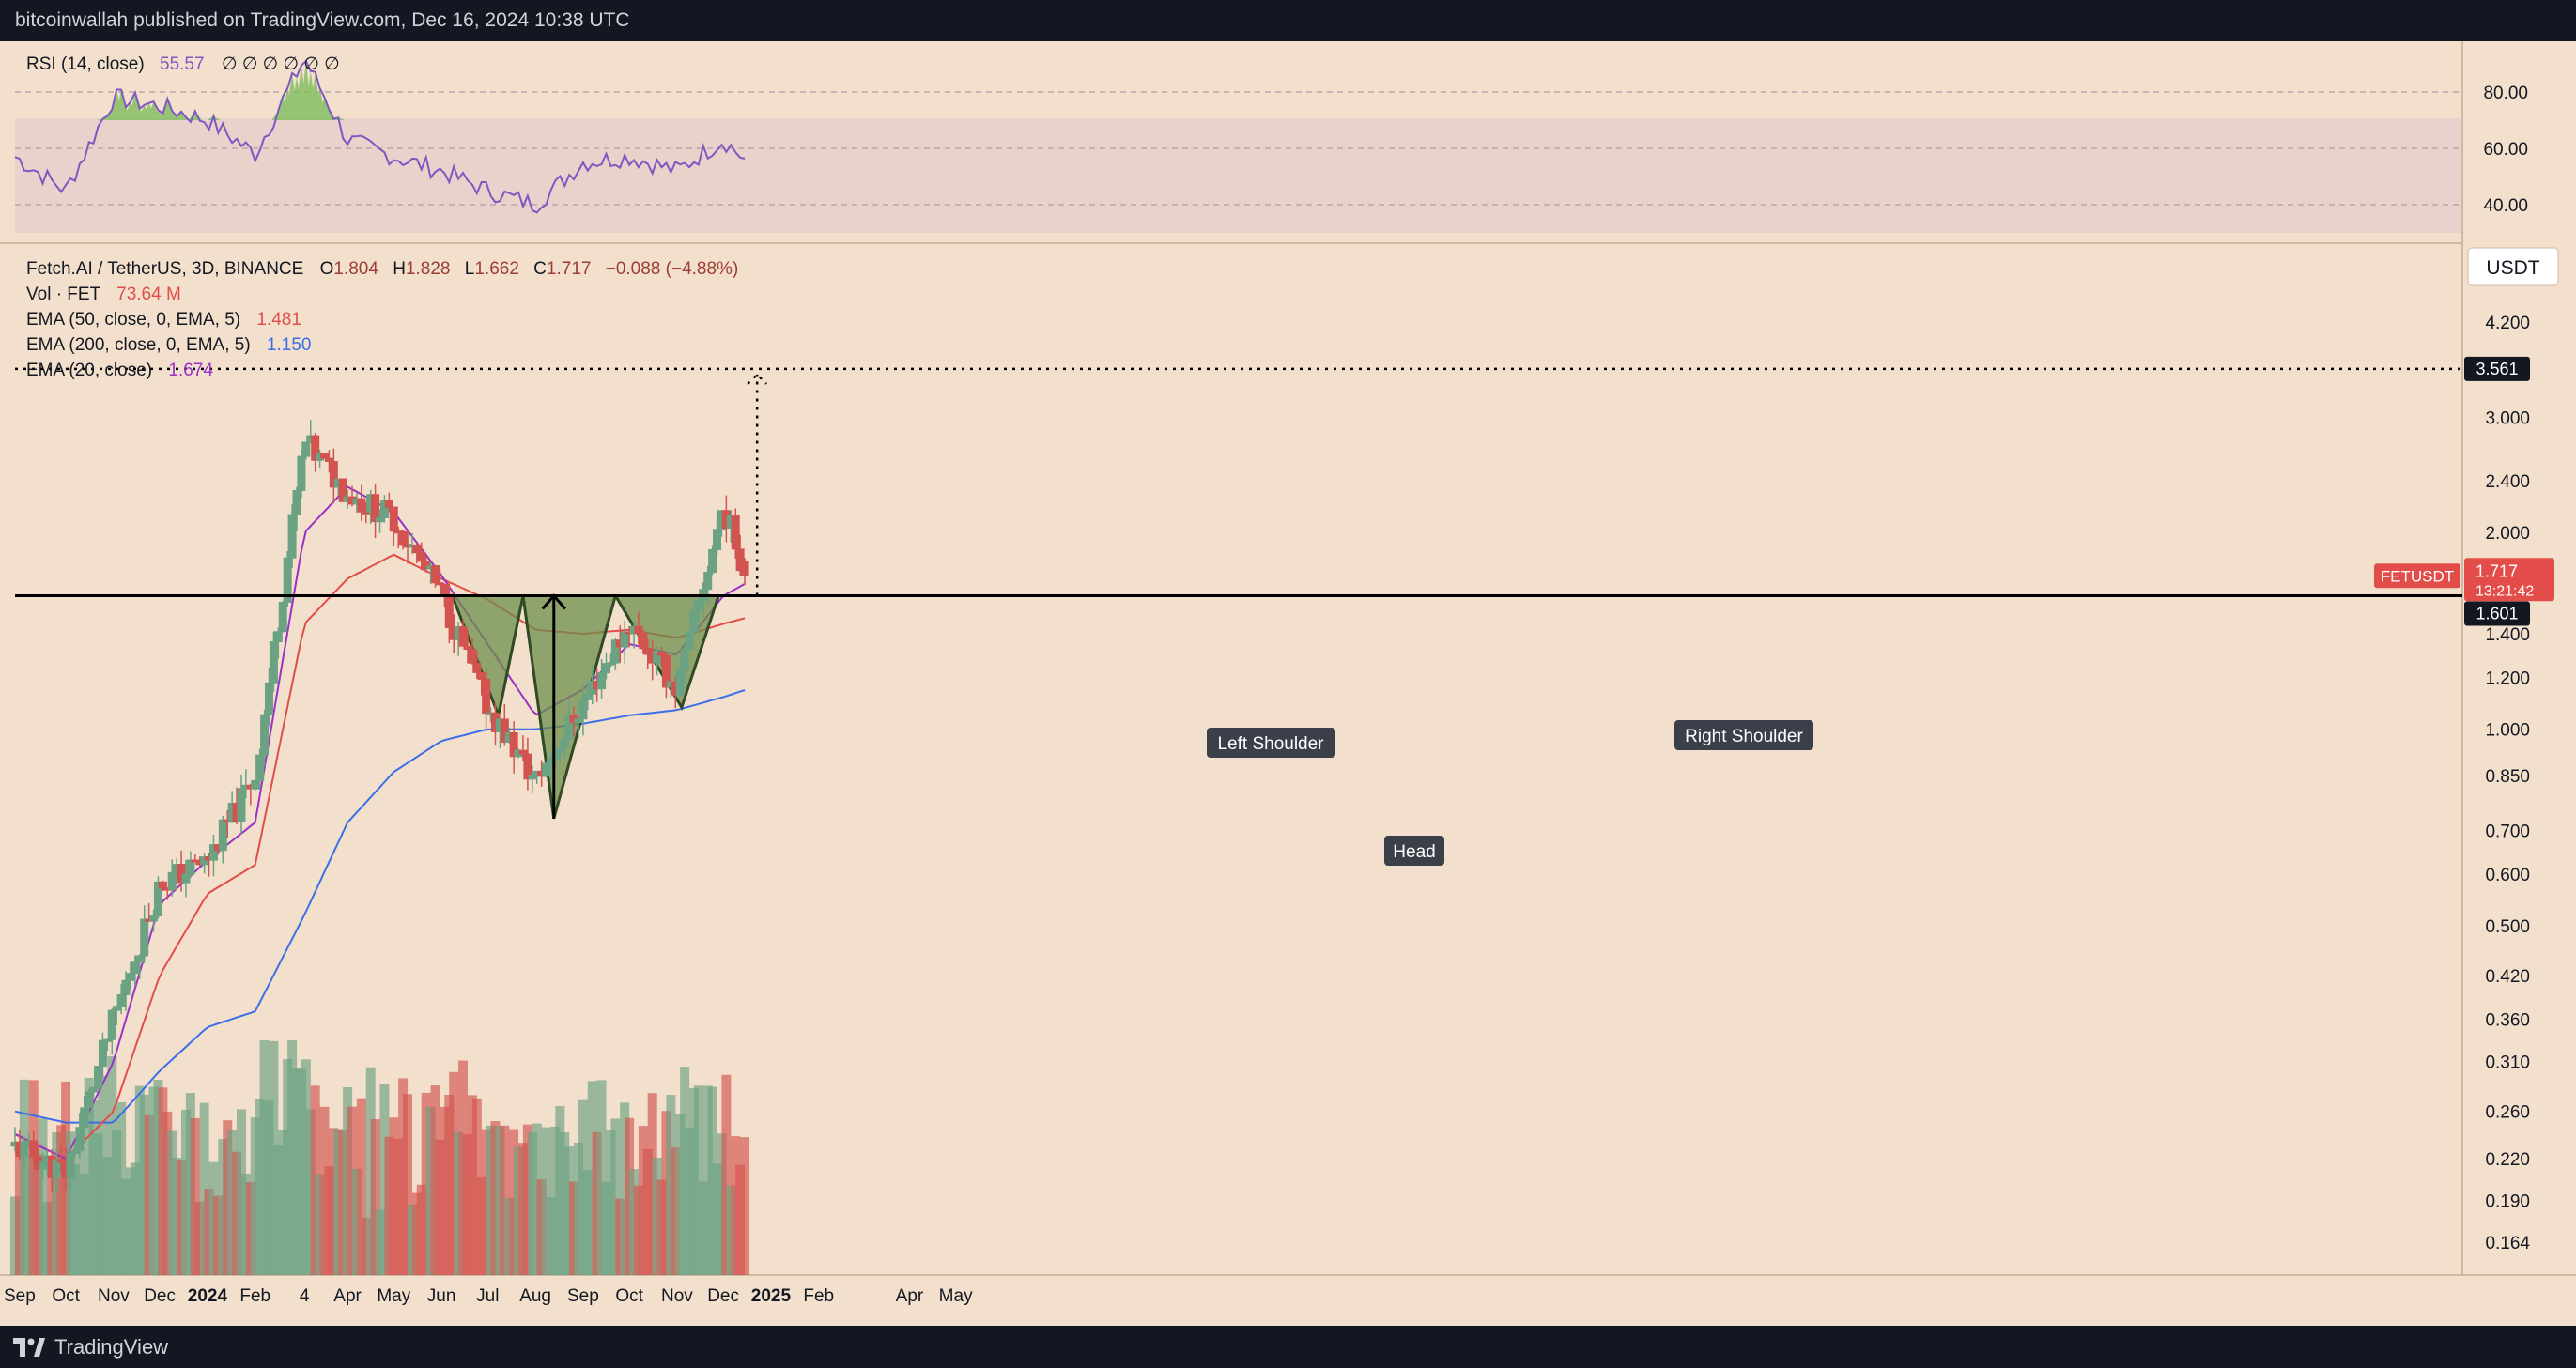 This screenshot has height=1368, width=2576. Describe the element at coordinates (672, 269) in the screenshot. I see `legend-change: −0.088 (−4.88%)` at that location.